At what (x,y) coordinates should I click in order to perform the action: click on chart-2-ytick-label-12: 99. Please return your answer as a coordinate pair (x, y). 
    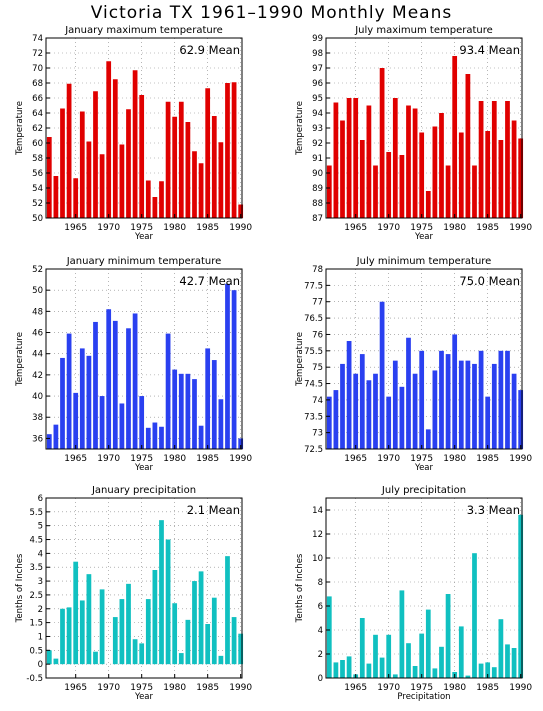
    Looking at the image, I should click on (317, 39).